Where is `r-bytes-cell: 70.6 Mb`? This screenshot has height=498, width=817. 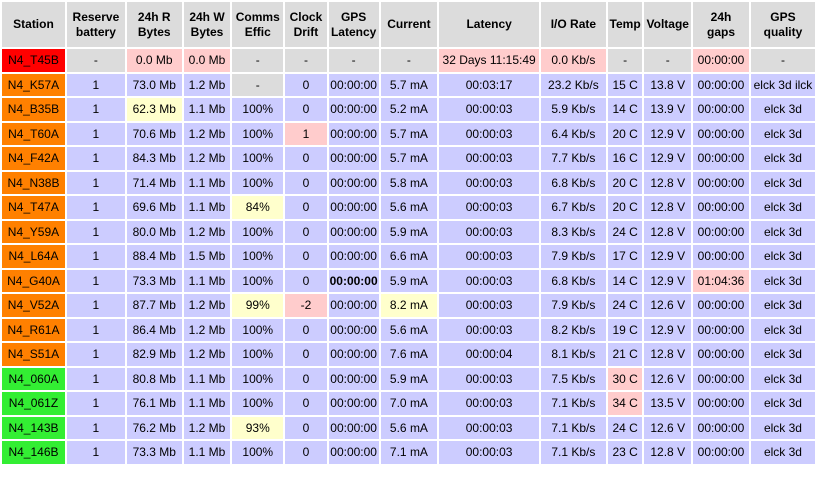 r-bytes-cell: 70.6 Mb is located at coordinates (154, 133).